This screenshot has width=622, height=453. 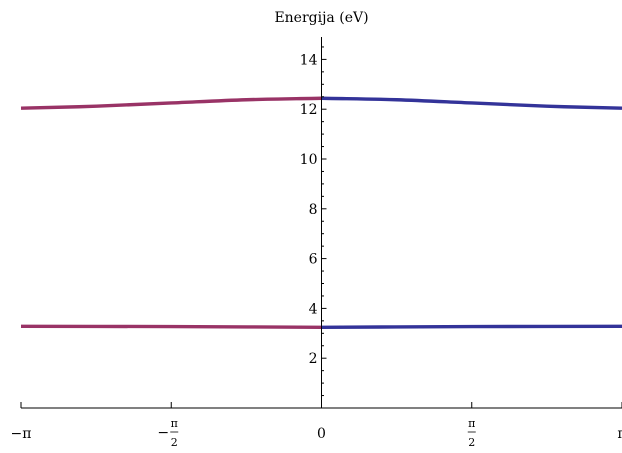 I want to click on y-tick-label-0: 2, so click(x=313, y=359).